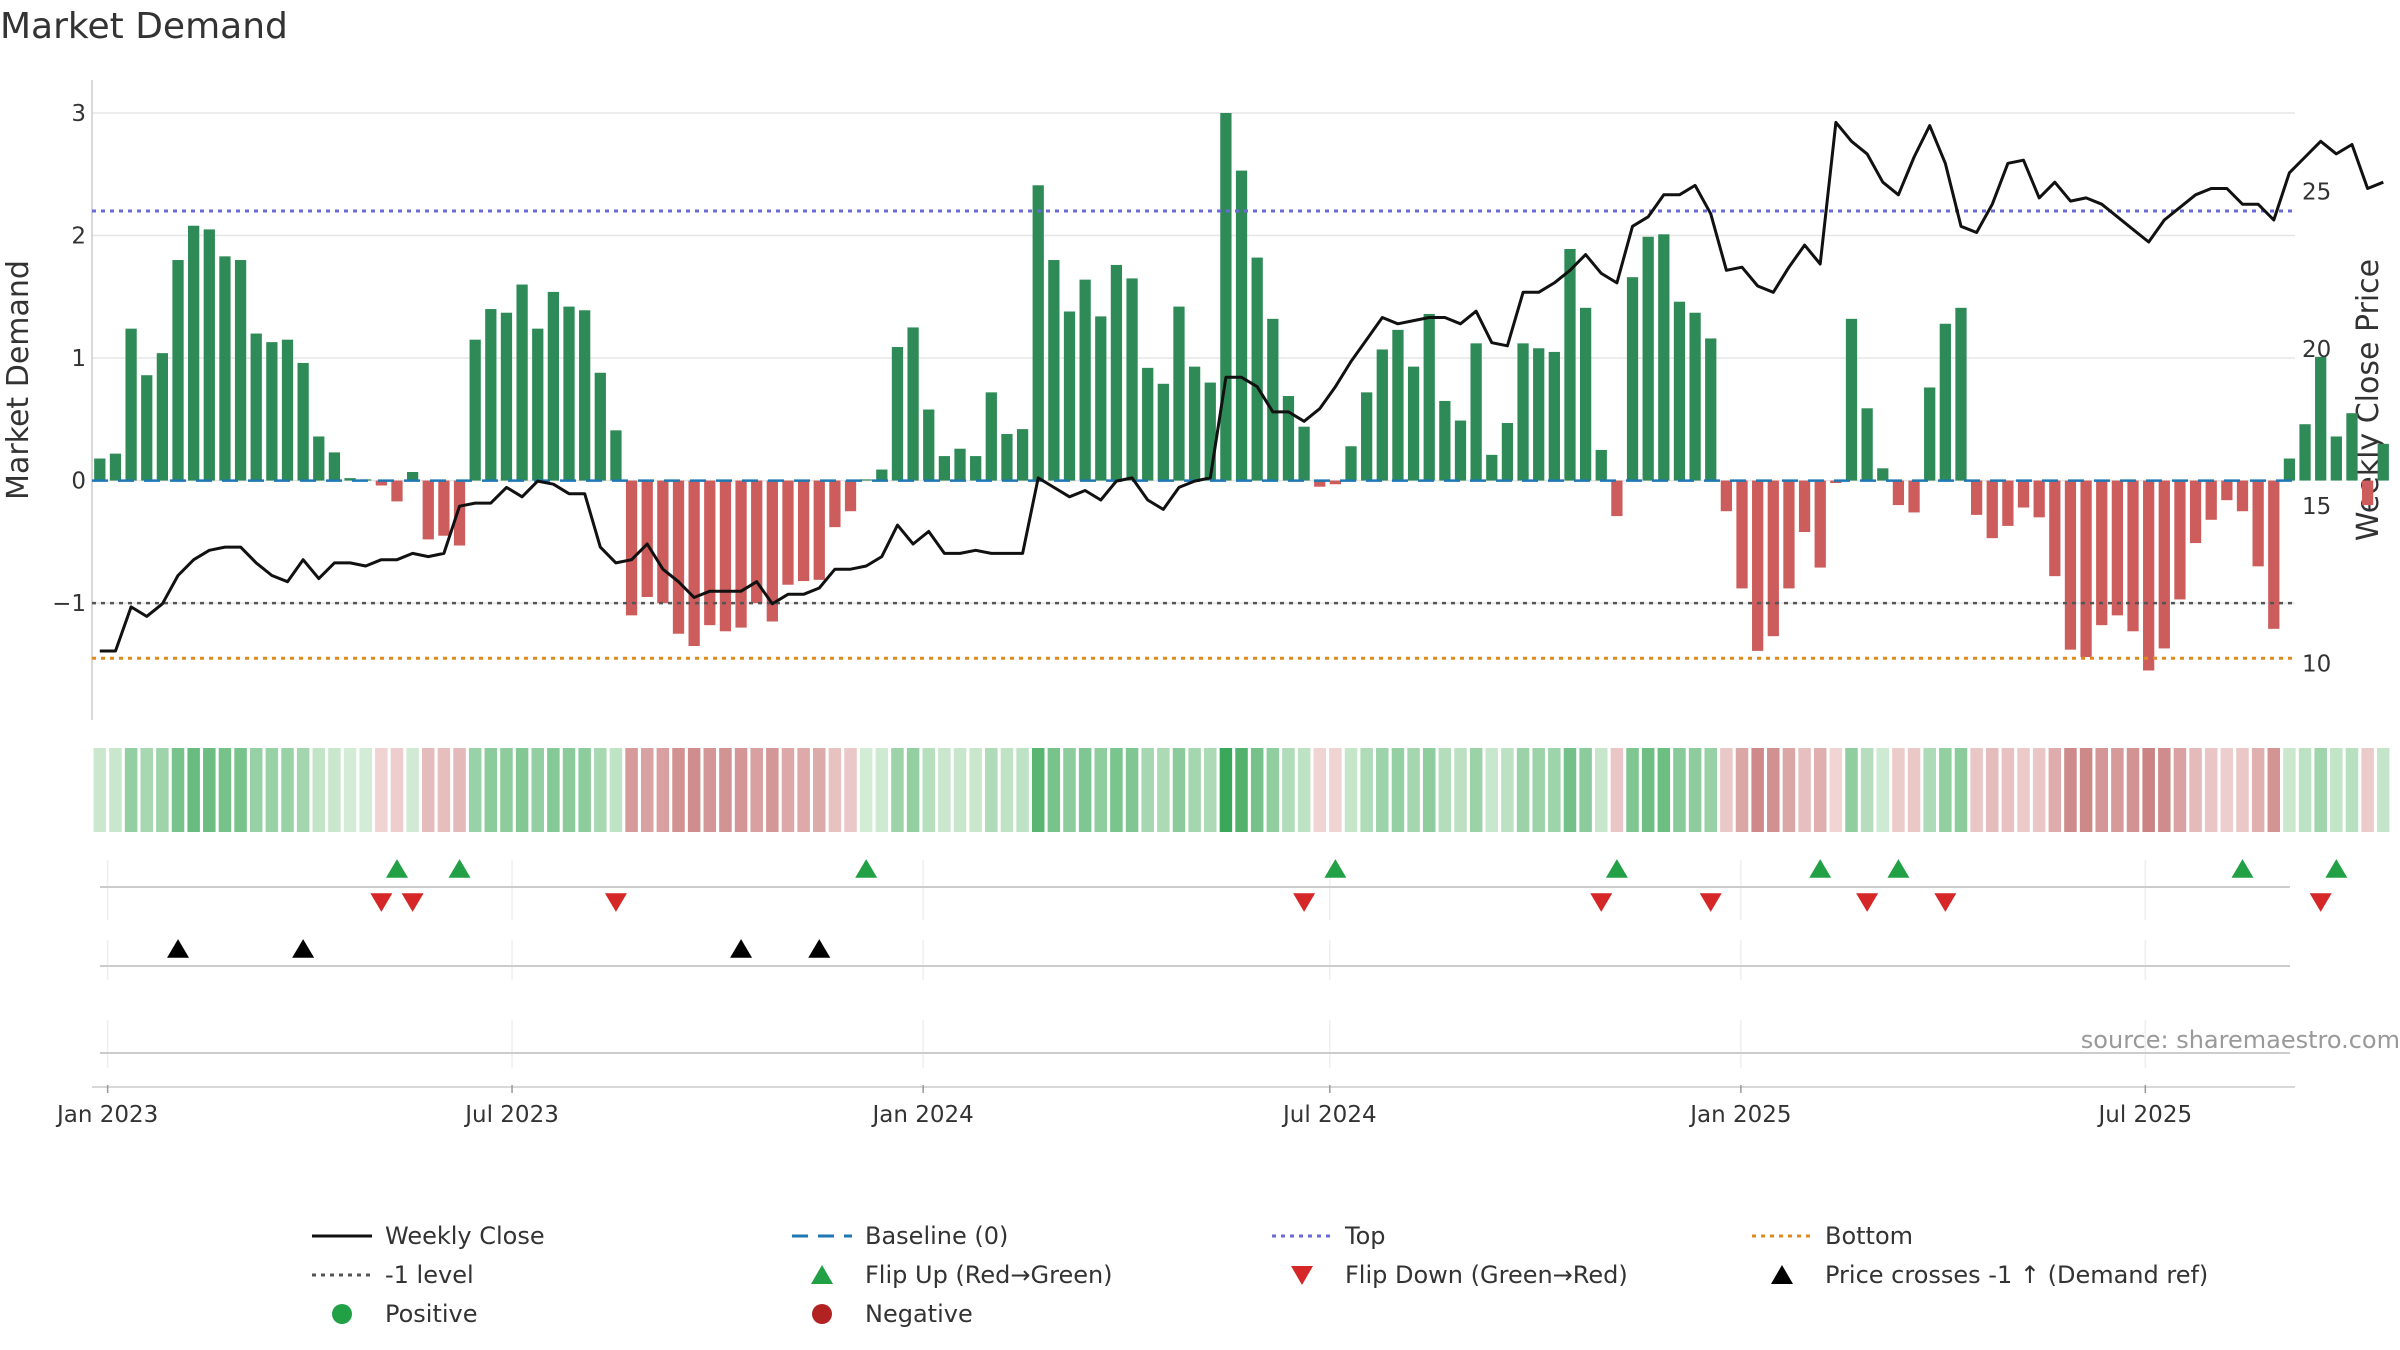 This screenshot has width=2400, height=1350. What do you see at coordinates (2016, 1275) in the screenshot?
I see `legend-label: Price crosses -1 ↑ (Demand ref)` at bounding box center [2016, 1275].